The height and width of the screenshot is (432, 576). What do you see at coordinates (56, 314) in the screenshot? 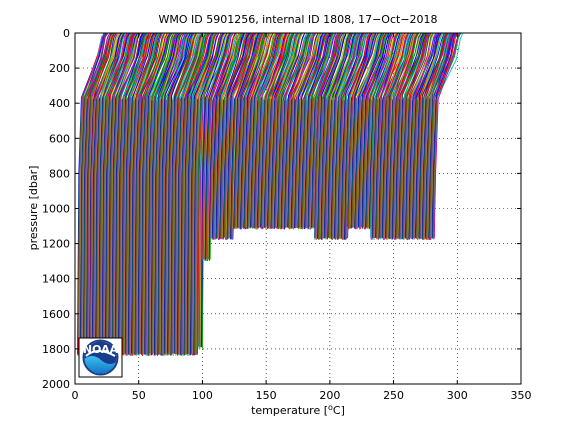
I see `y-tick-label: 1600` at bounding box center [56, 314].